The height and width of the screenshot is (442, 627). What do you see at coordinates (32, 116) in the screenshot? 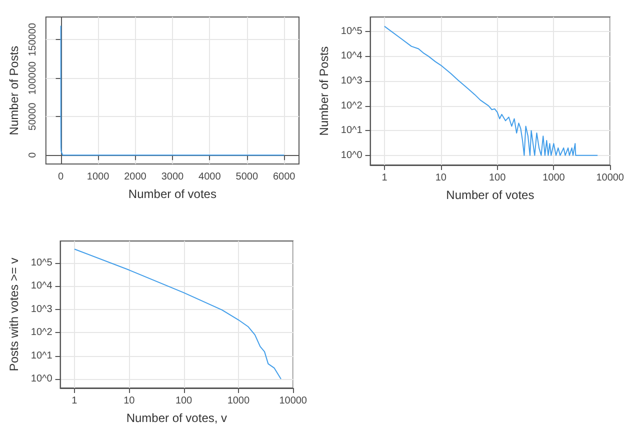
I see `y-tick-label: 50000` at bounding box center [32, 116].